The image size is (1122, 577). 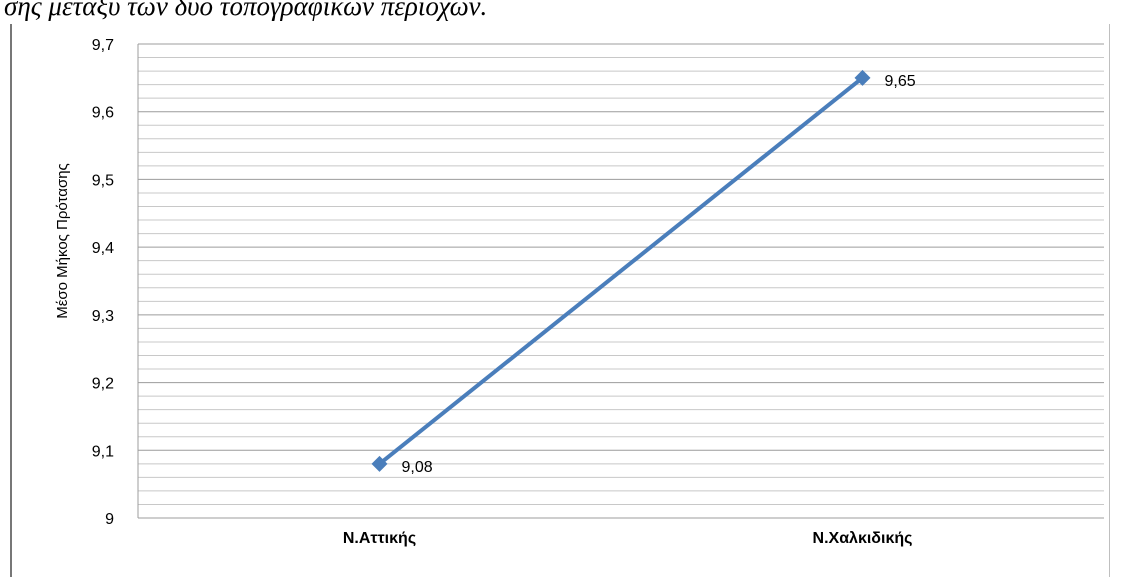 I want to click on y-tick-label: 9,3, so click(x=103, y=316).